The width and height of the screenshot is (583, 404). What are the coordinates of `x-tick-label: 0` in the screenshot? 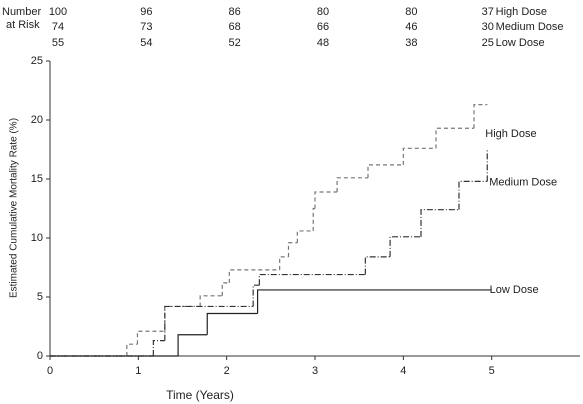 It's located at (50, 371).